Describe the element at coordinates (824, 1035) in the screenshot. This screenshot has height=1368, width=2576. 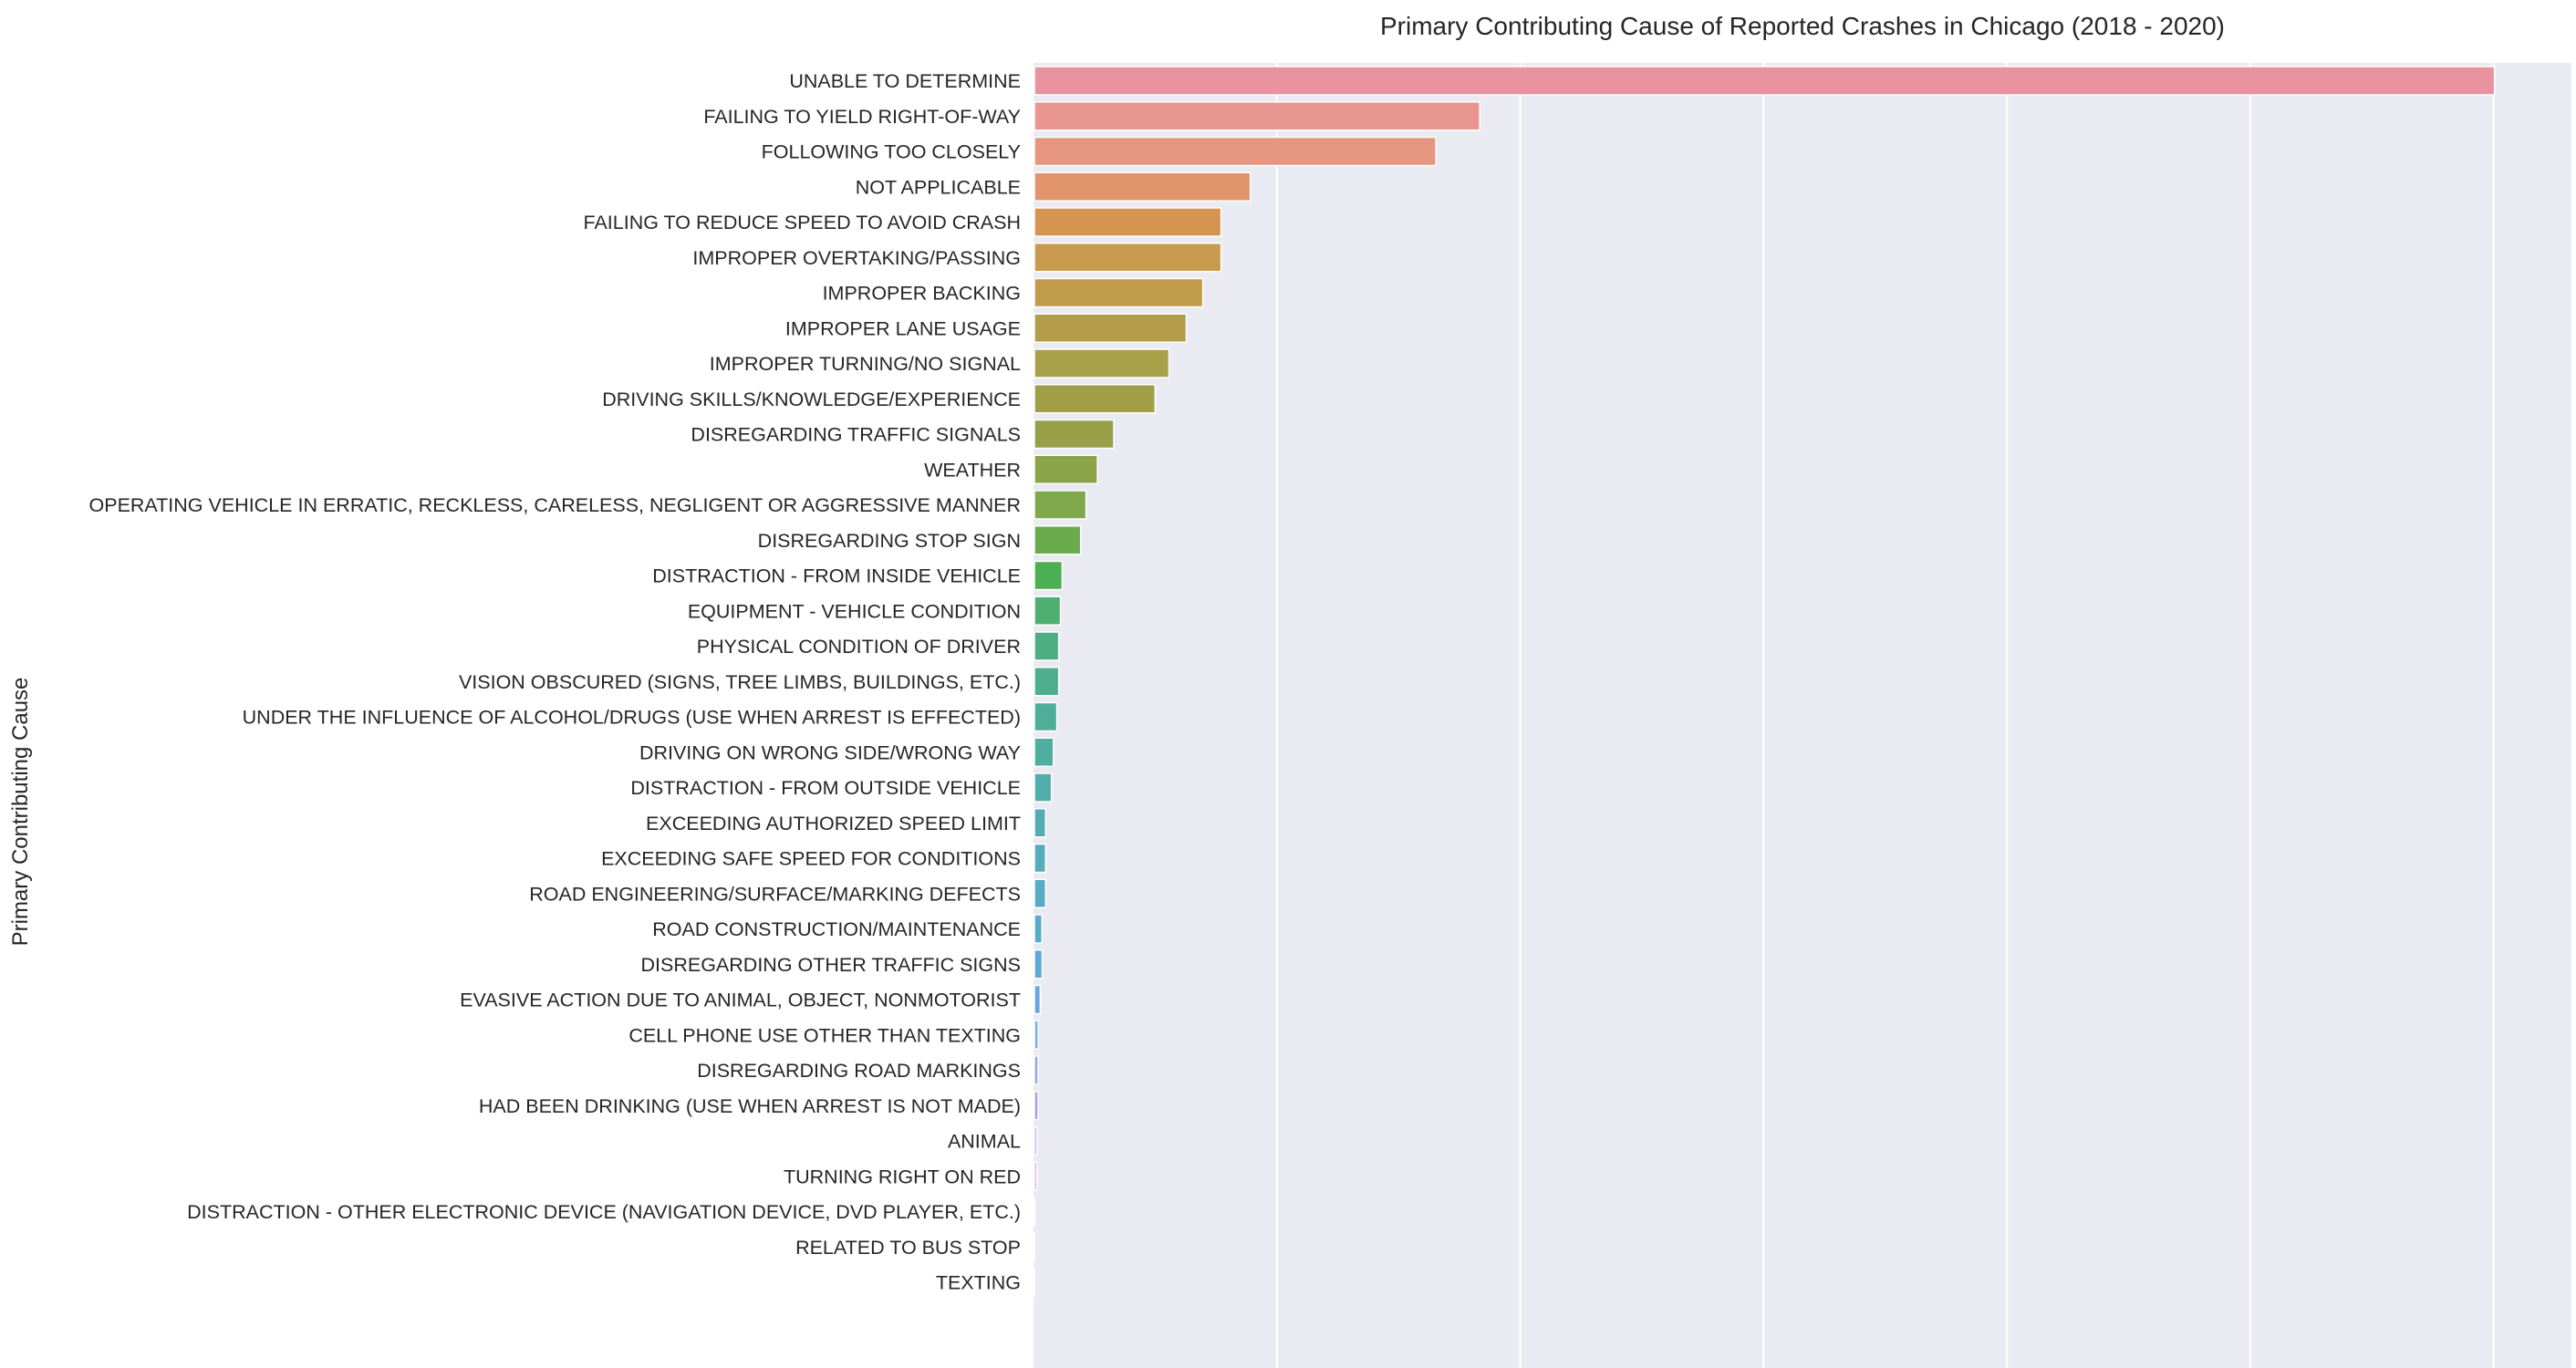
I see `y-tick-label: CELL PHONE USE OTHER THAN TEXTING` at that location.